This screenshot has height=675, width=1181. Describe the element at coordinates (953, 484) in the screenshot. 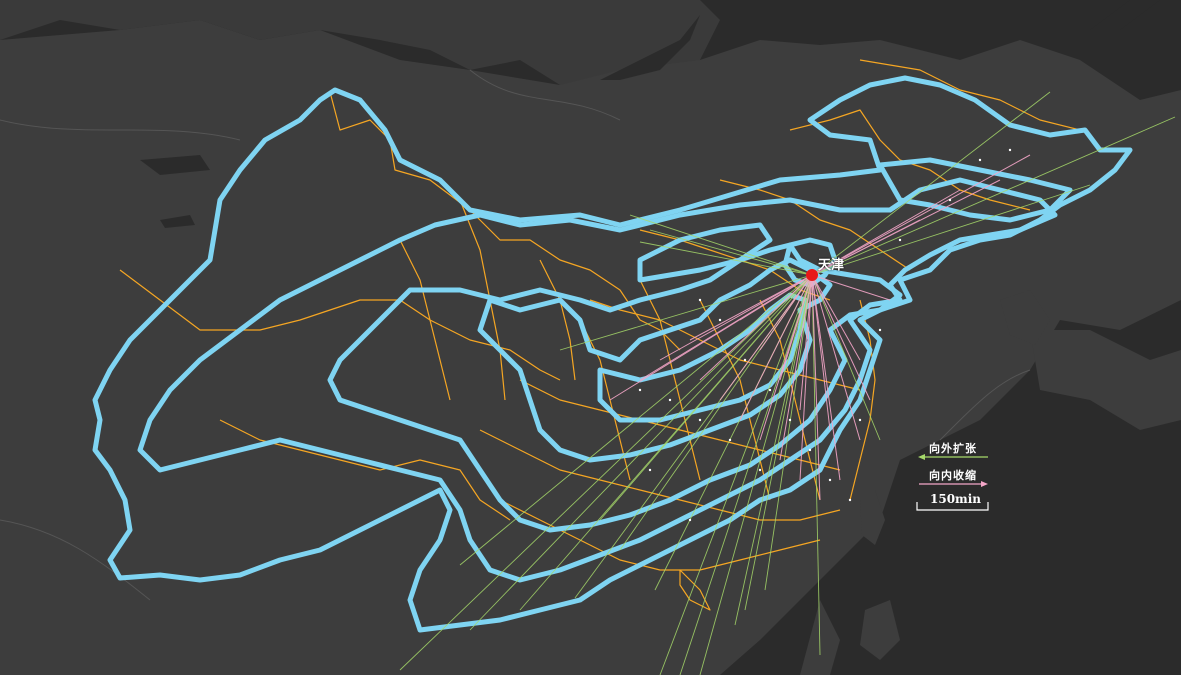

I see `legend-inward-arrow` at that location.